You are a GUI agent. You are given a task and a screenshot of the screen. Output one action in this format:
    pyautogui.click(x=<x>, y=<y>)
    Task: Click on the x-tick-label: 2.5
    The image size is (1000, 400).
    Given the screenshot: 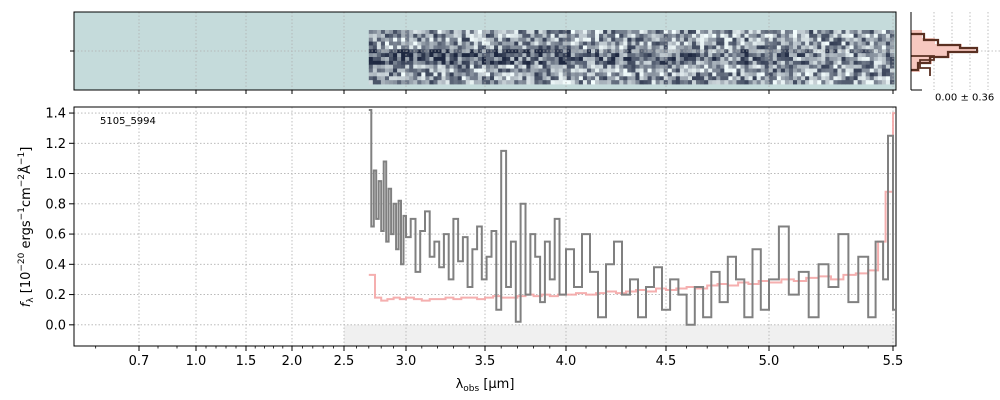 What is the action you would take?
    pyautogui.click(x=344, y=361)
    